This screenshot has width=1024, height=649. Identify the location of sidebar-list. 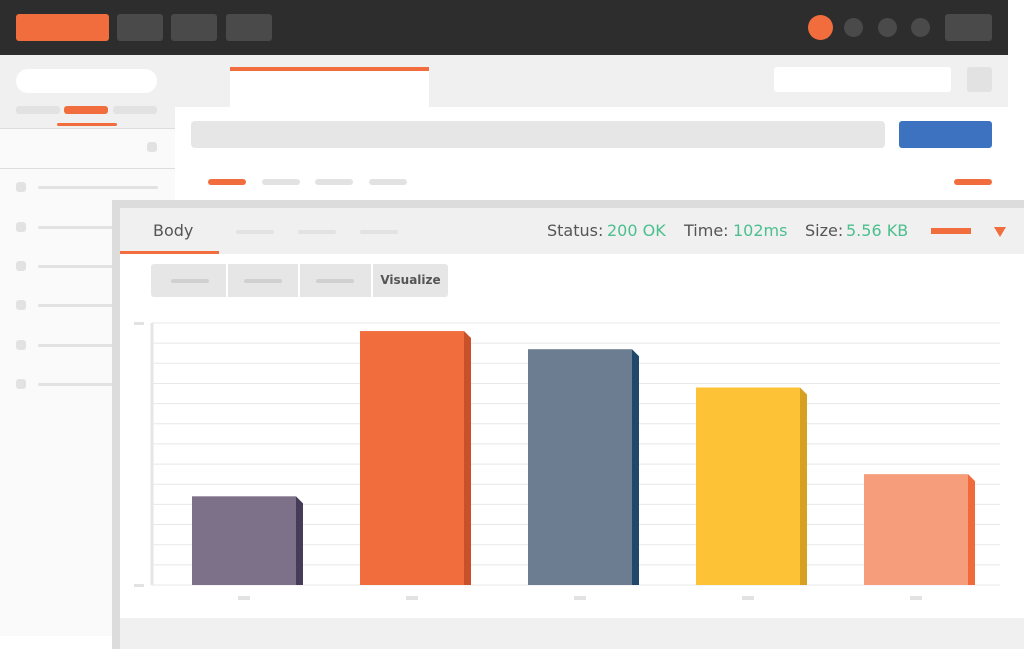
(87, 268).